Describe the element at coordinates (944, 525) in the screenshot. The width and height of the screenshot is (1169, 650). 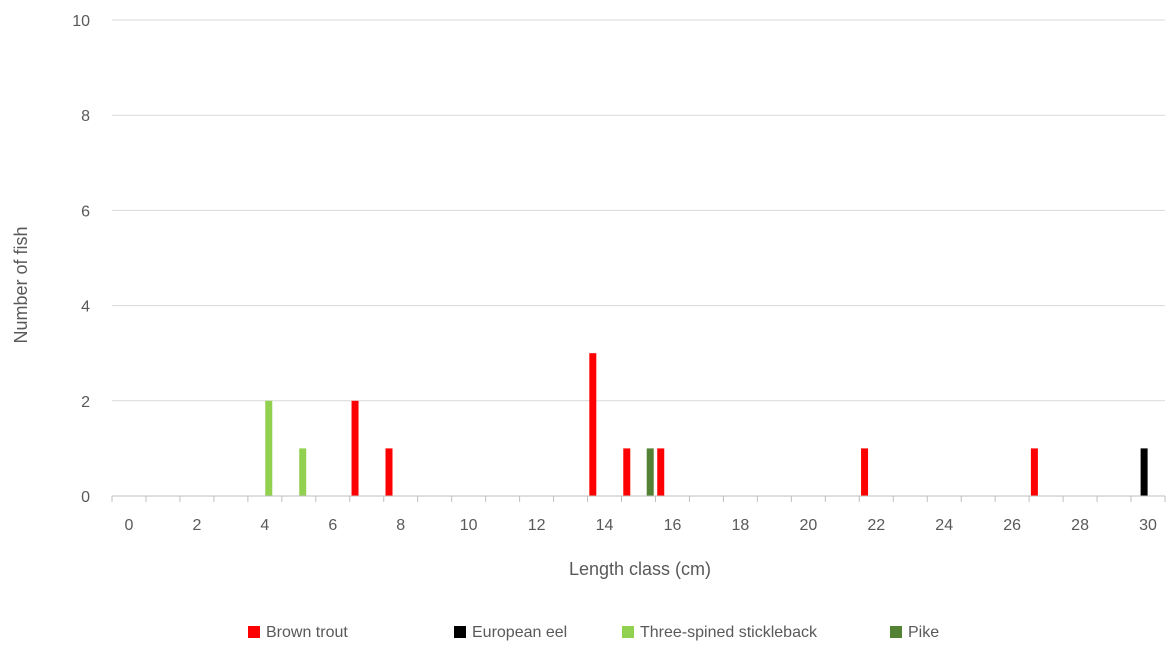
I see `x-tick-label: 24` at that location.